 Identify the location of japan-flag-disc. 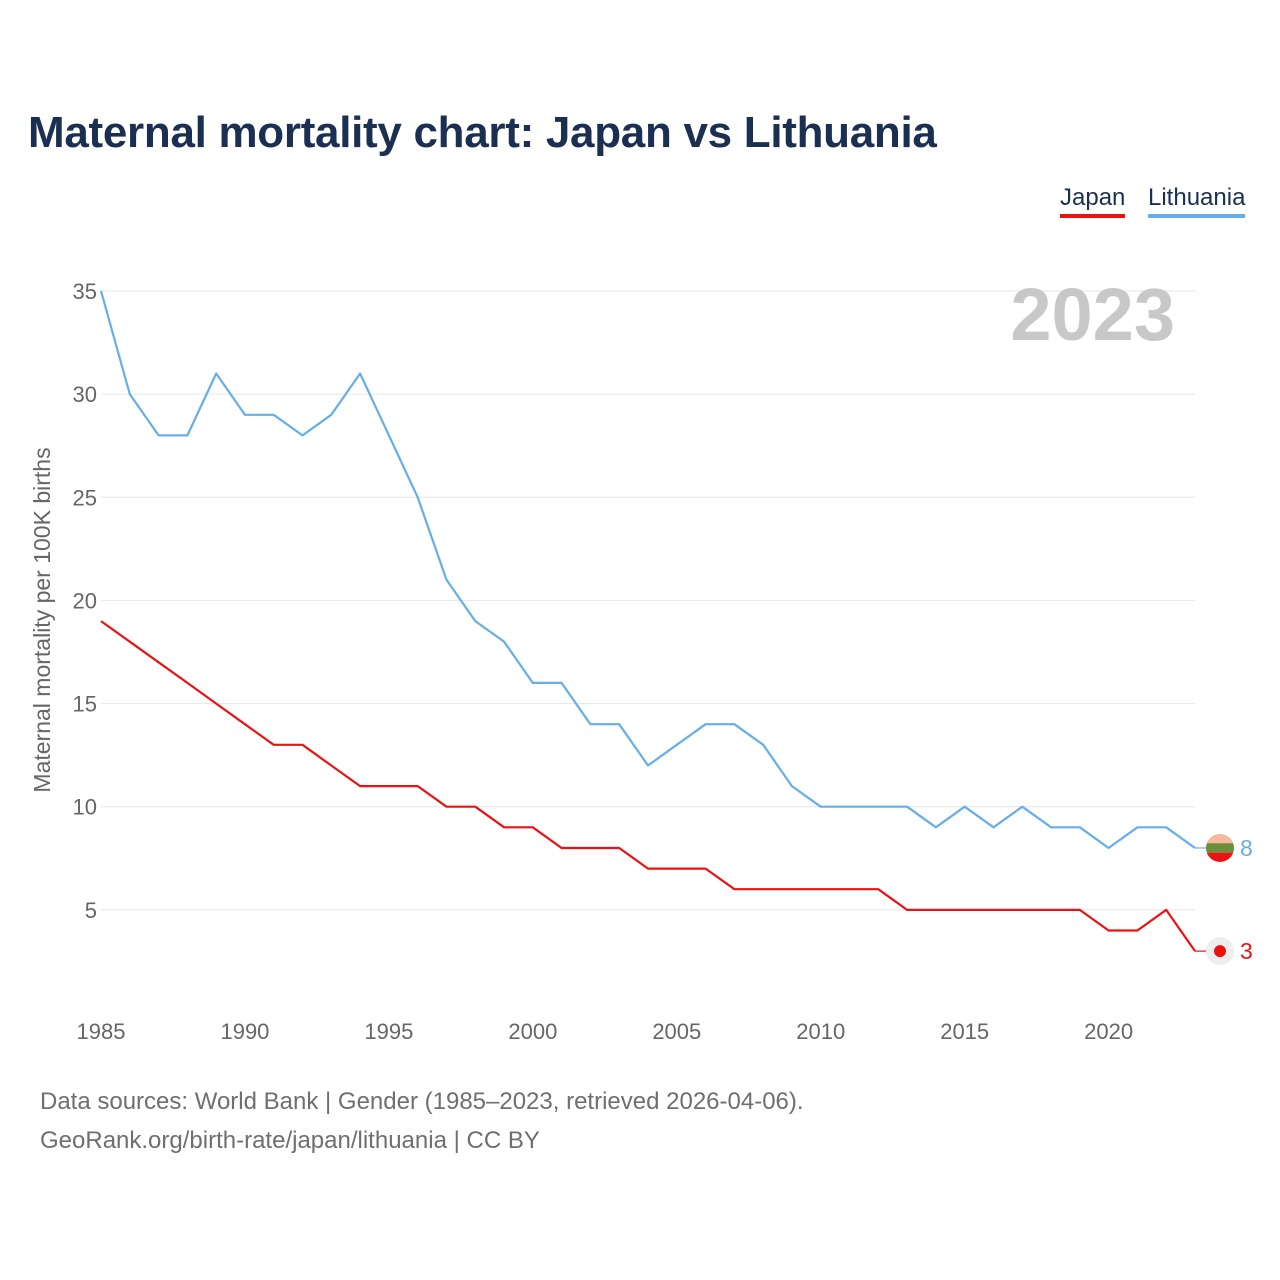
(1220, 951).